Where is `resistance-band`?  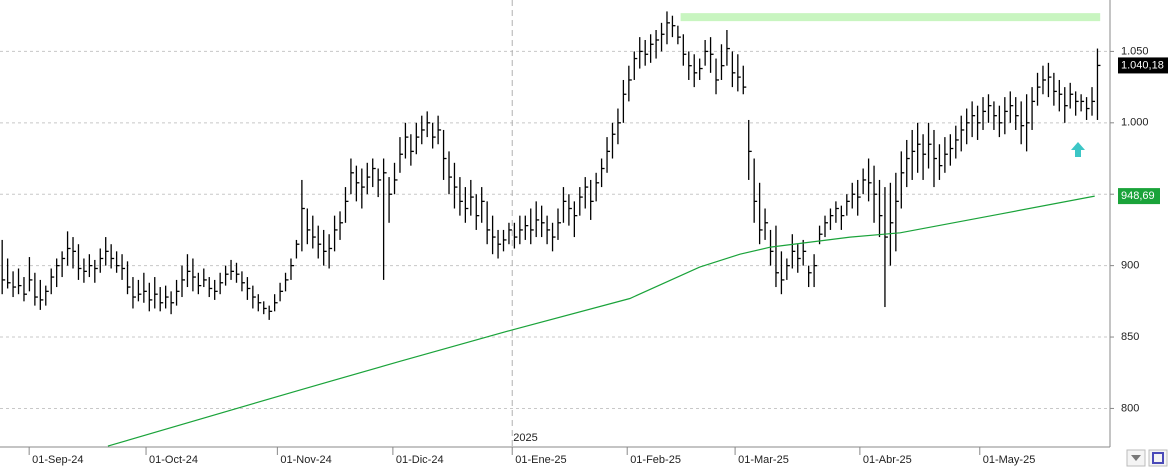 resistance-band is located at coordinates (890, 17).